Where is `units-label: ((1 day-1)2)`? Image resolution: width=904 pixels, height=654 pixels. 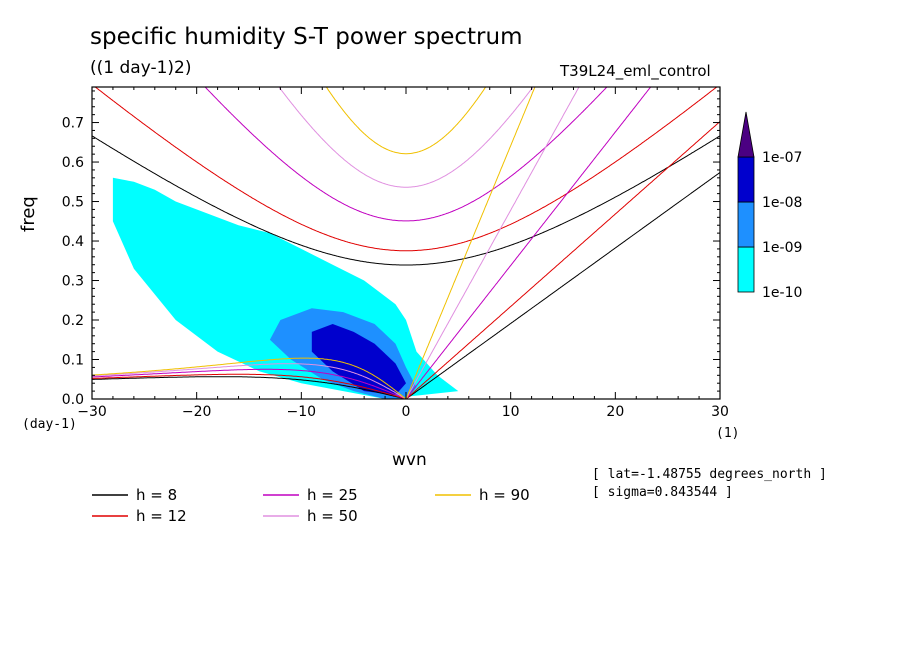 units-label: ((1 day-1)2) is located at coordinates (141, 68).